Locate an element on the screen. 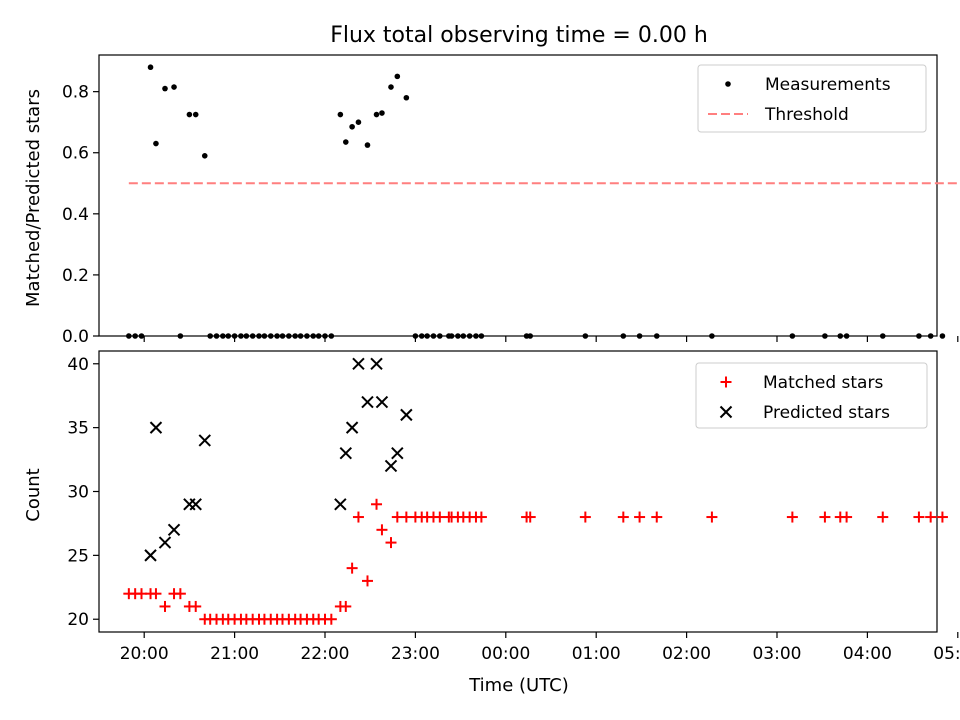 The width and height of the screenshot is (960, 720). y-tick-label: 40 is located at coordinates (78, 365).